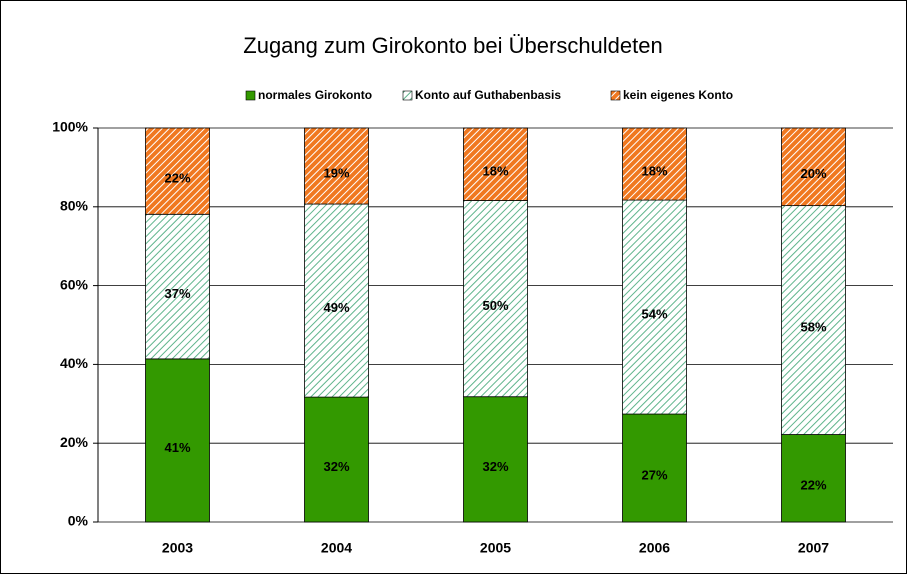 The image size is (907, 574). Describe the element at coordinates (488, 95) in the screenshot. I see `legend-label: Konto auf Guthabenbasis` at that location.